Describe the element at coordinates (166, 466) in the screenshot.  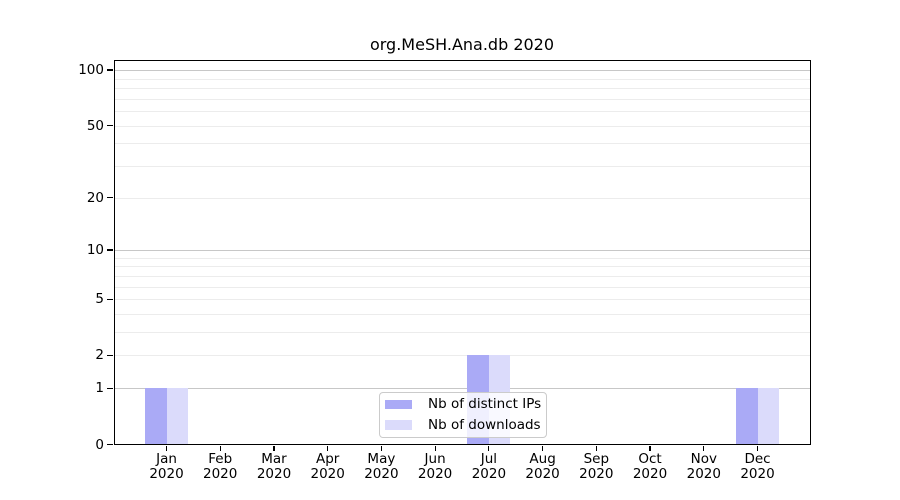
I see `x-tick-label-jan: Jan 2020` at that location.